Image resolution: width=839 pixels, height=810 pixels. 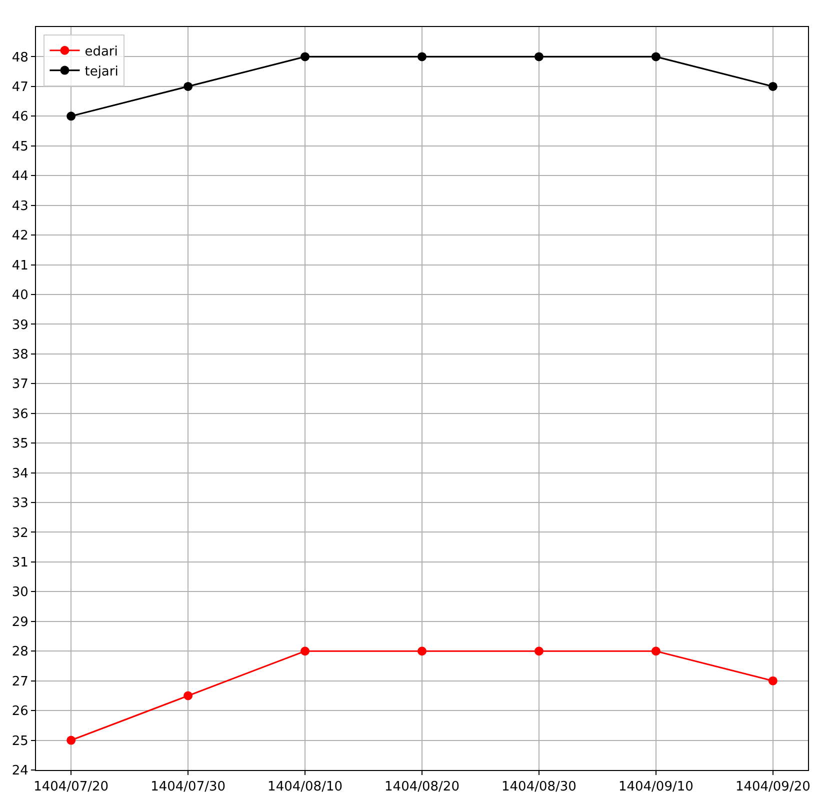 What do you see at coordinates (20, 384) in the screenshot?
I see `y-tick-label: 37` at bounding box center [20, 384].